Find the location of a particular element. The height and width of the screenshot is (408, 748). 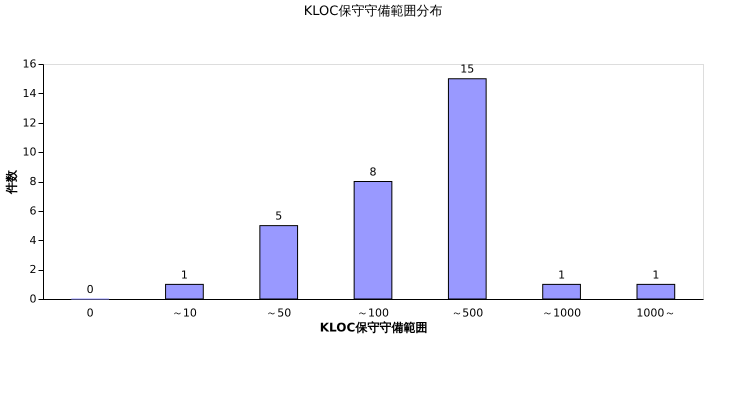

data-label: 5 is located at coordinates (278, 216).